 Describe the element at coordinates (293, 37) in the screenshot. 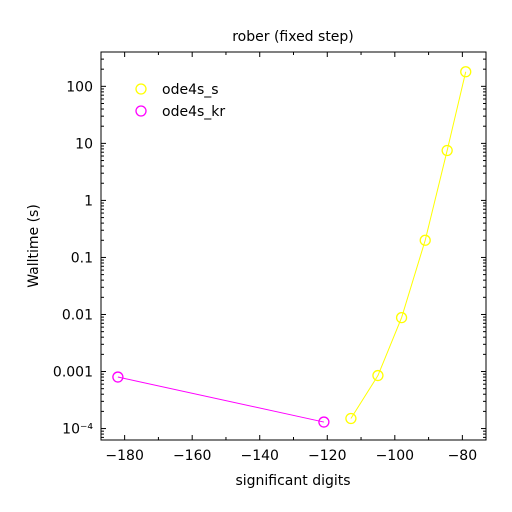

I see `chart-title: rober (fixed step)` at that location.